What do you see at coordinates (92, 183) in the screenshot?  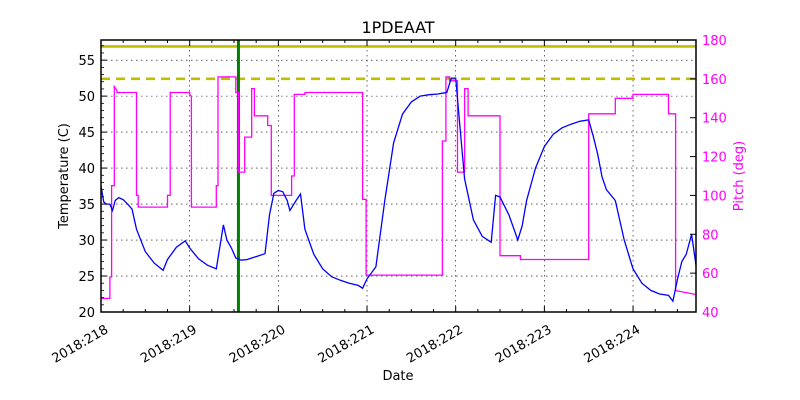 I see `y-axis-ticks: 20 25 30 35 40 45 50 55` at bounding box center [92, 183].